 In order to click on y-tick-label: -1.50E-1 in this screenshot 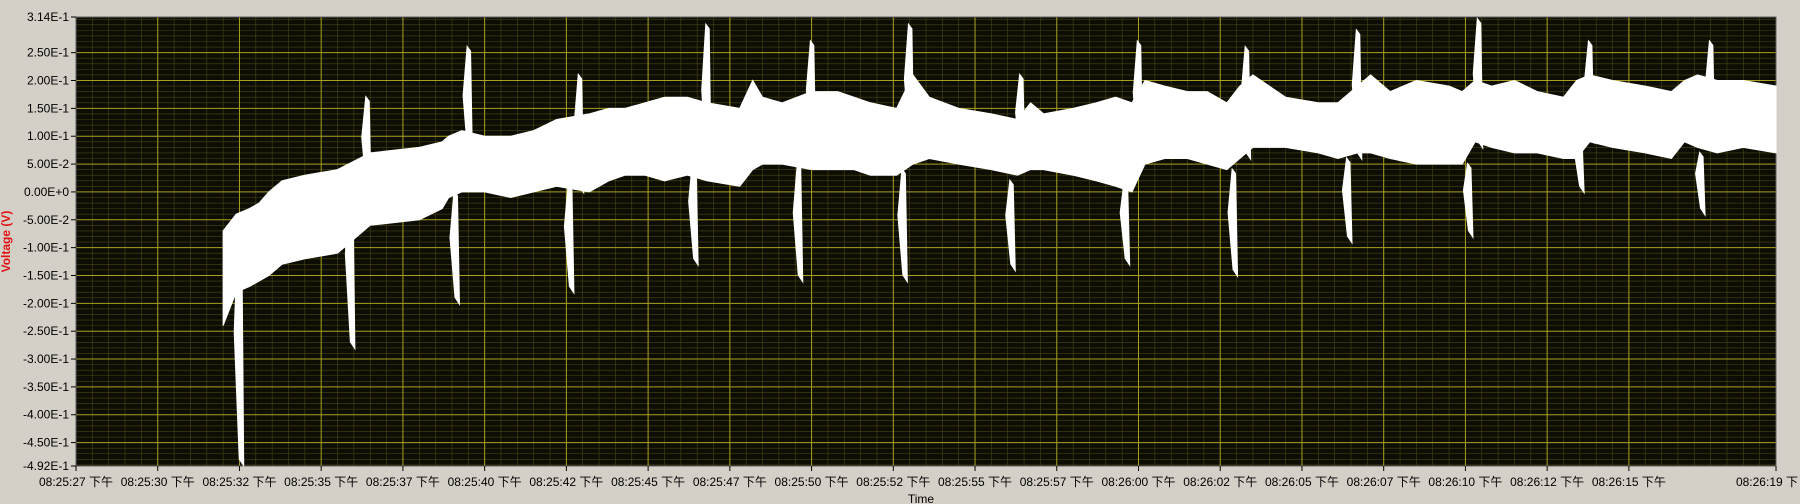, I will do `click(46, 275)`.